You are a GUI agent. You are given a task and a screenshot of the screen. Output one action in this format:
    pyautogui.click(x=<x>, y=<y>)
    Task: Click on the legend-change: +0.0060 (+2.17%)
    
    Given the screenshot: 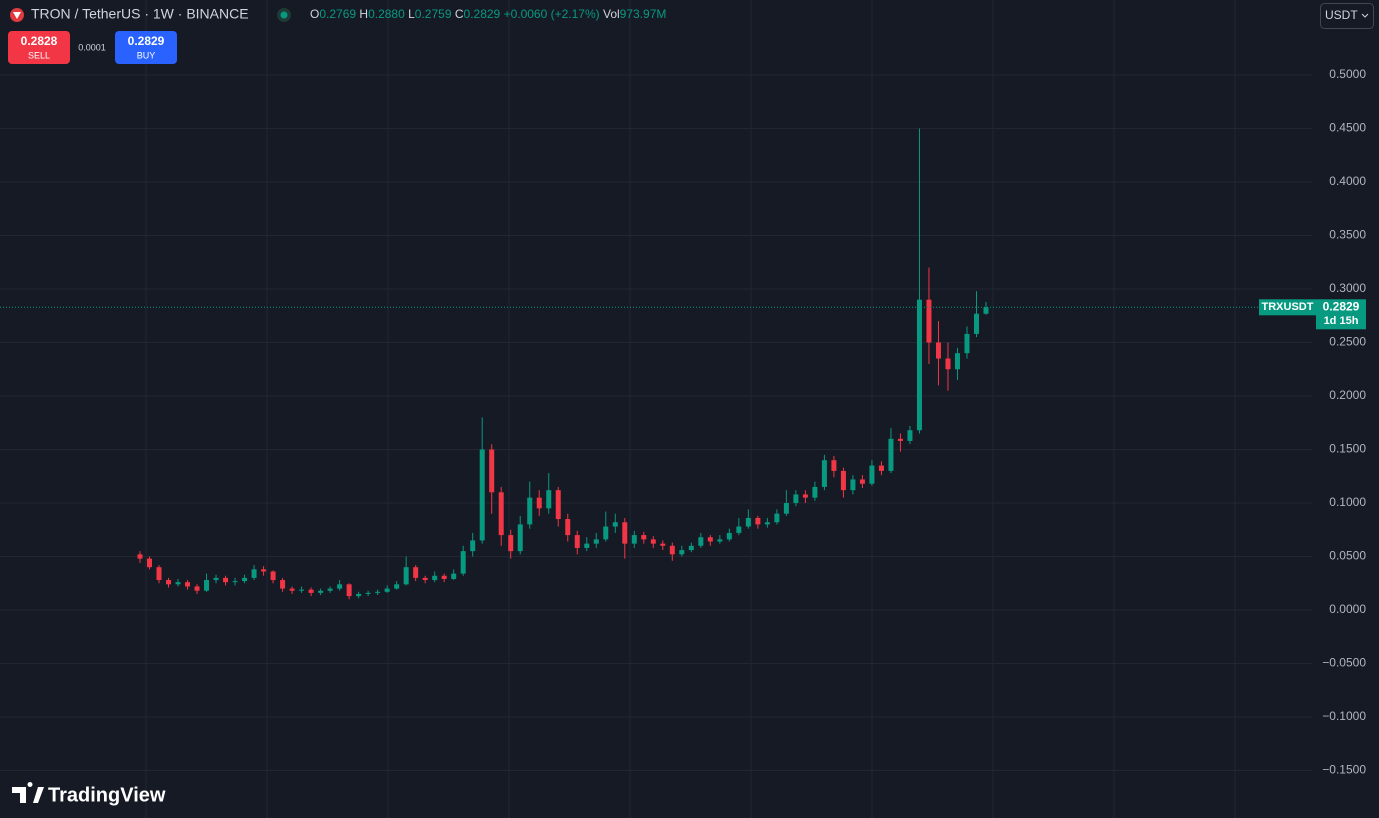 What is the action you would take?
    pyautogui.click(x=552, y=14)
    